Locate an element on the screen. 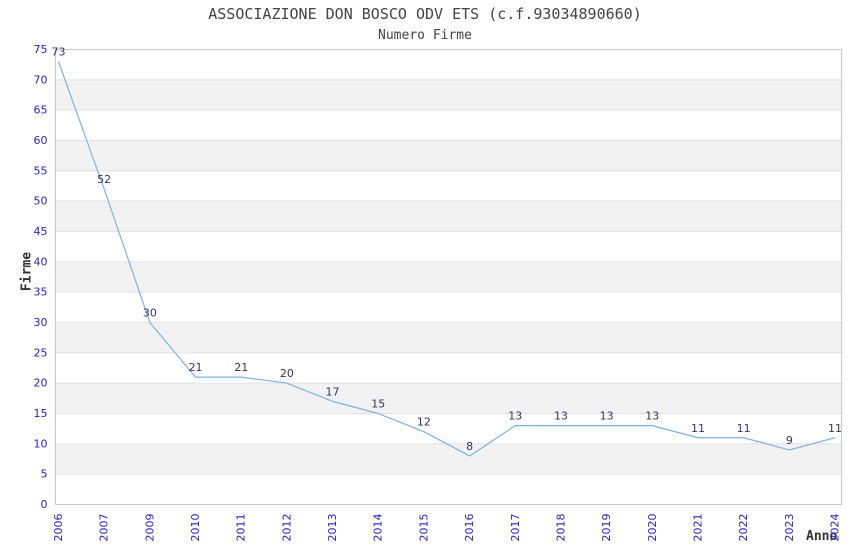 The height and width of the screenshot is (550, 850). y-tick-label: 30 is located at coordinates (41, 322).